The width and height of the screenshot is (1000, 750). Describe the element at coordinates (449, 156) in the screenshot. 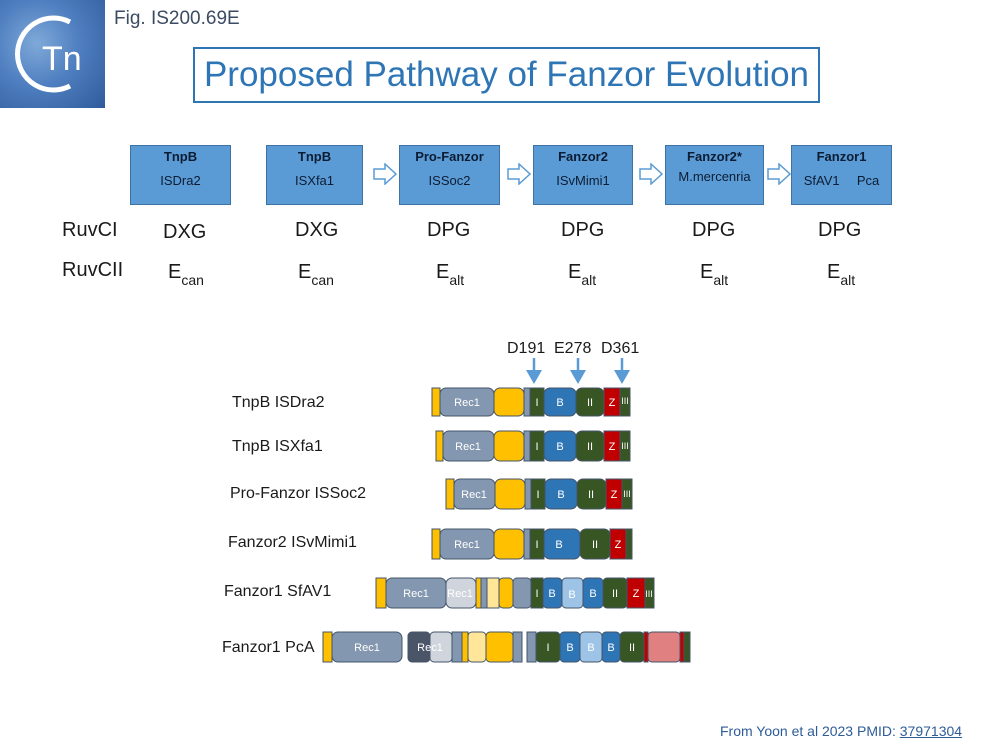

I see `stage-header: Pro-Fanzor` at that location.